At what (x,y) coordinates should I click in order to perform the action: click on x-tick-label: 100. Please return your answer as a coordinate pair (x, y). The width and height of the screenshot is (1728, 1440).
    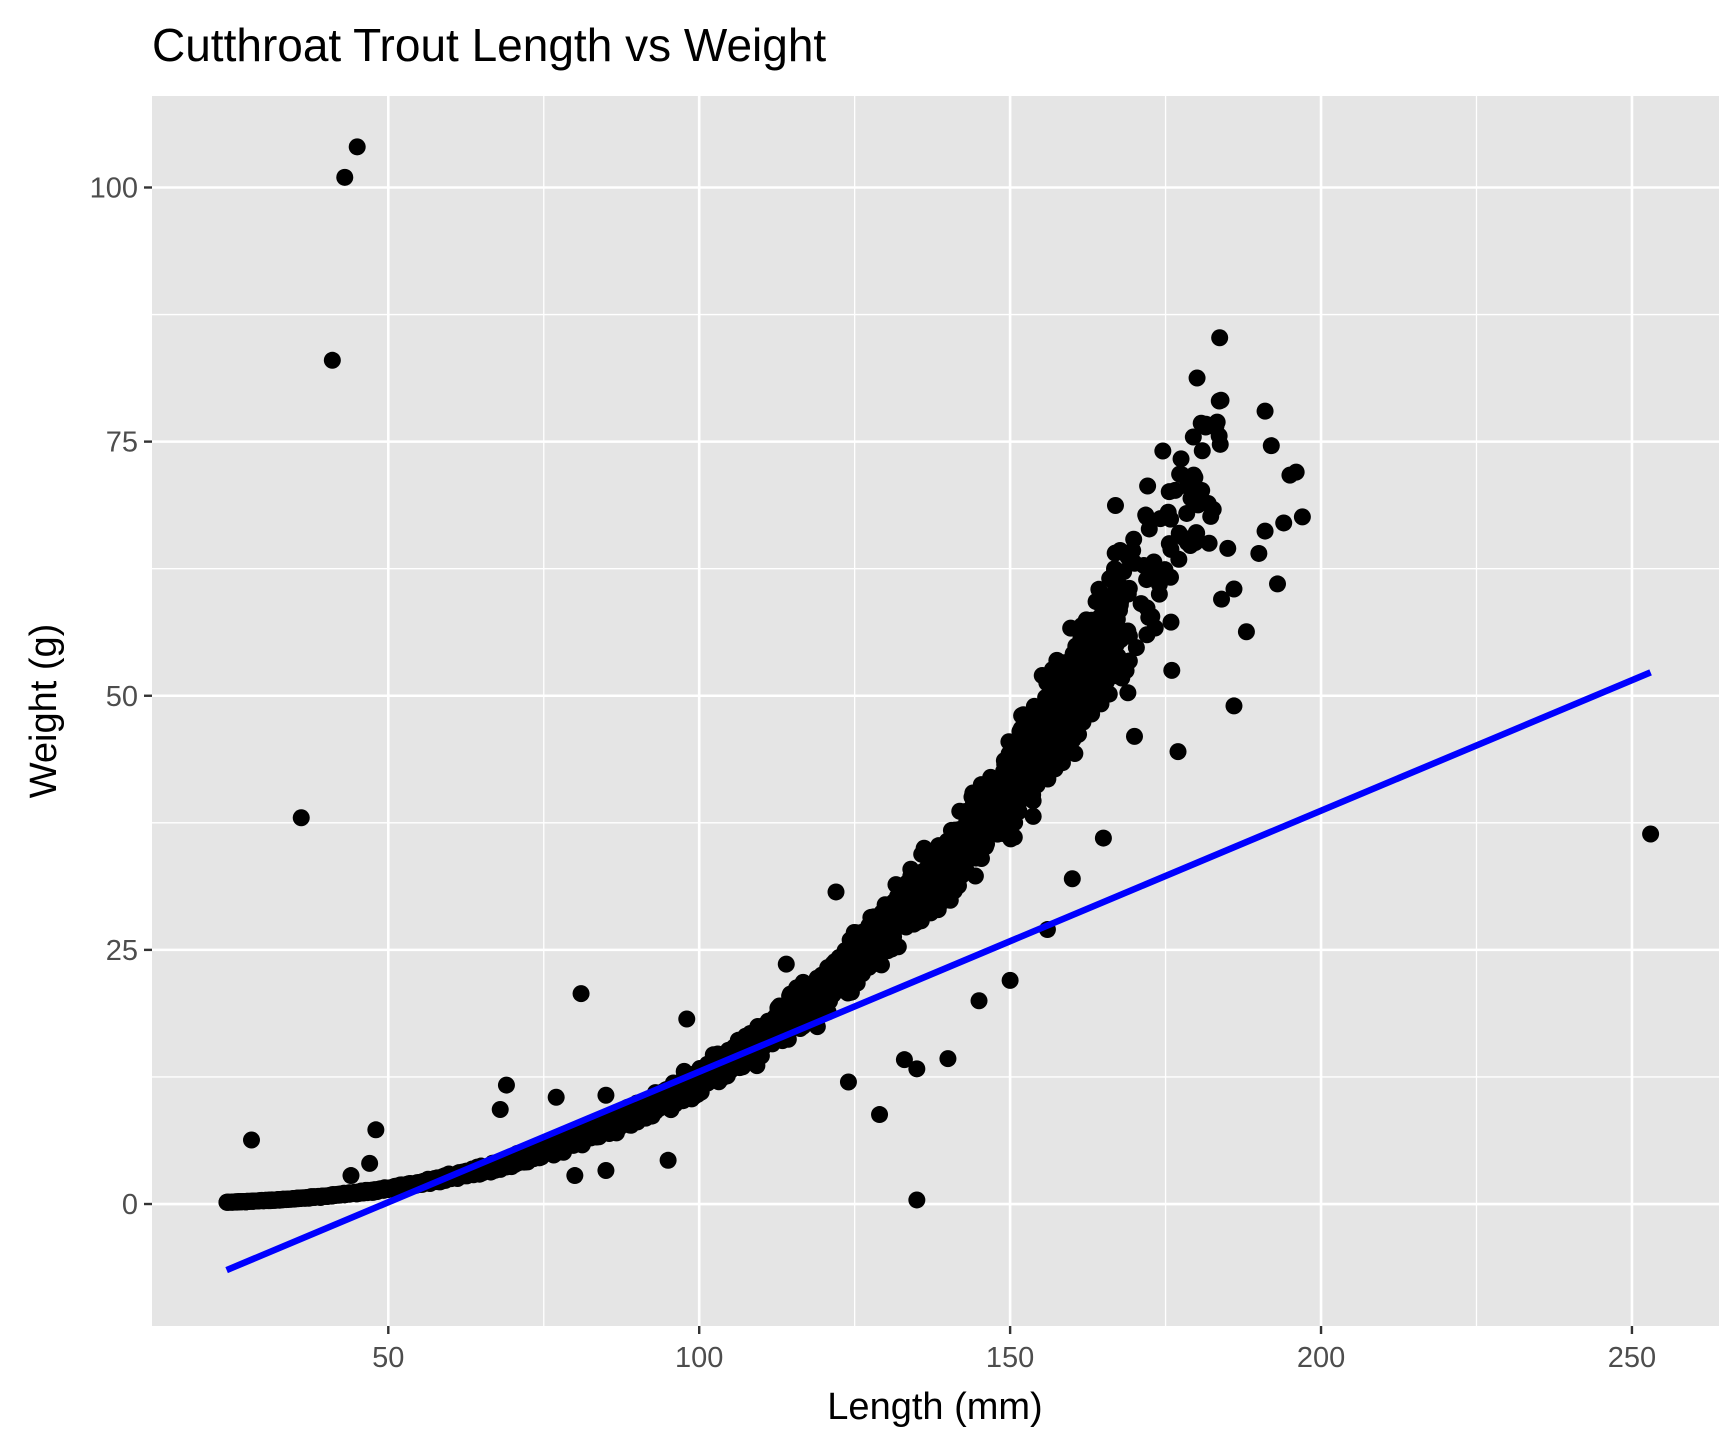
    Looking at the image, I should click on (699, 1358).